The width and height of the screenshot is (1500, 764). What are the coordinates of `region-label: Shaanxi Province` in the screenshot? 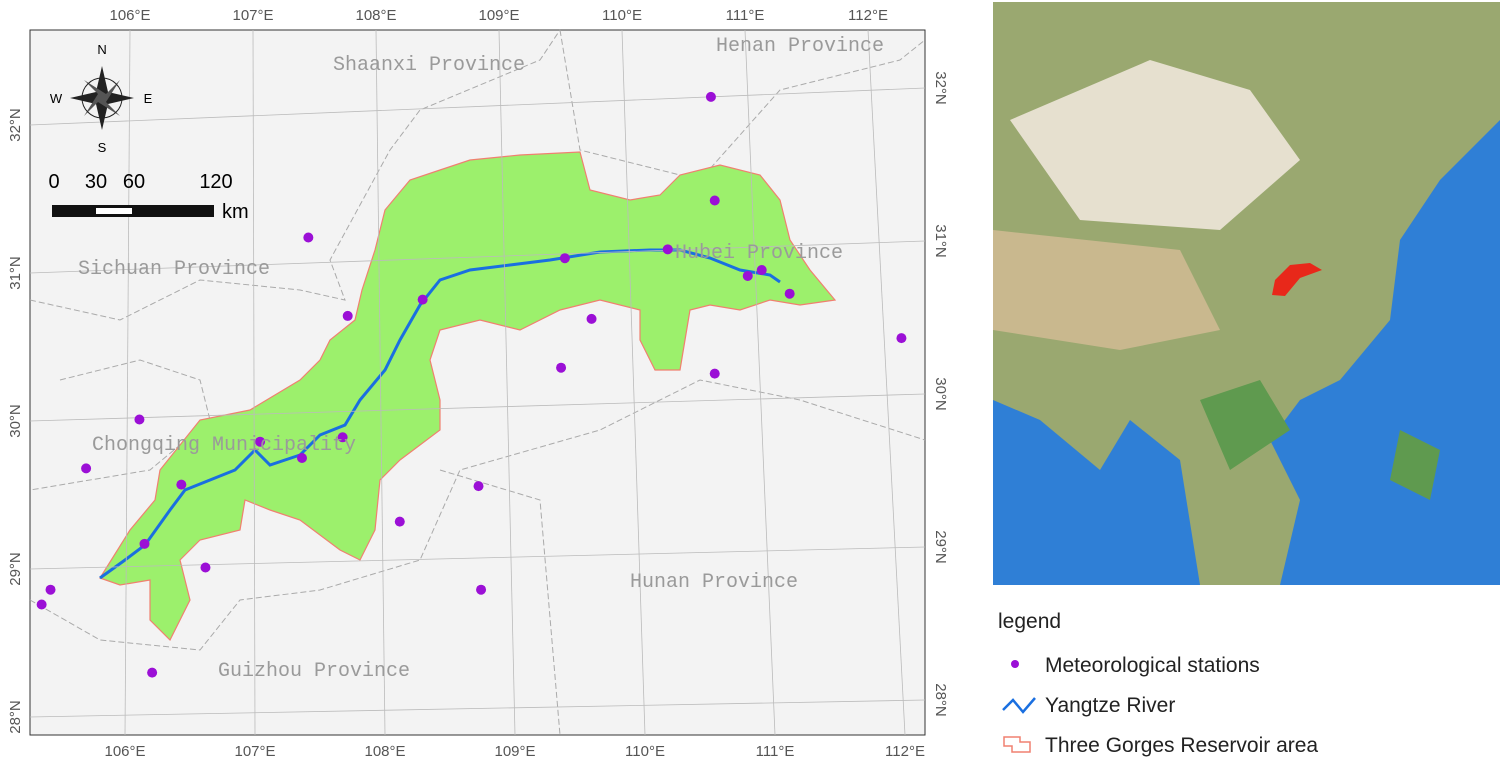 It's located at (429, 65).